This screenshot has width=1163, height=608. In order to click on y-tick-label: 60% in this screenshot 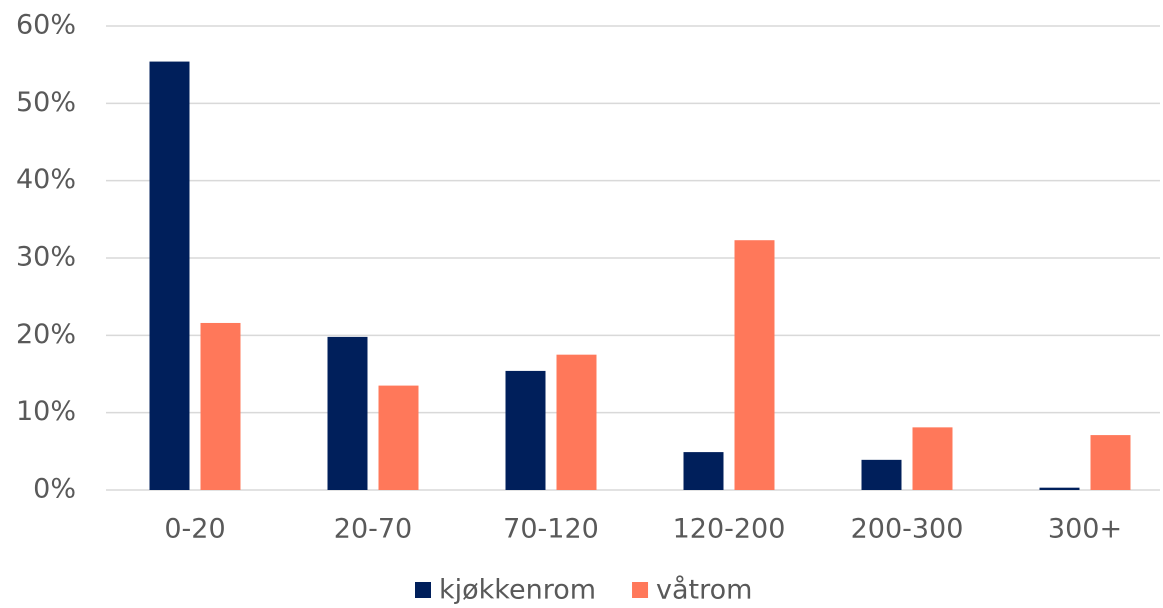, I will do `click(46, 25)`.